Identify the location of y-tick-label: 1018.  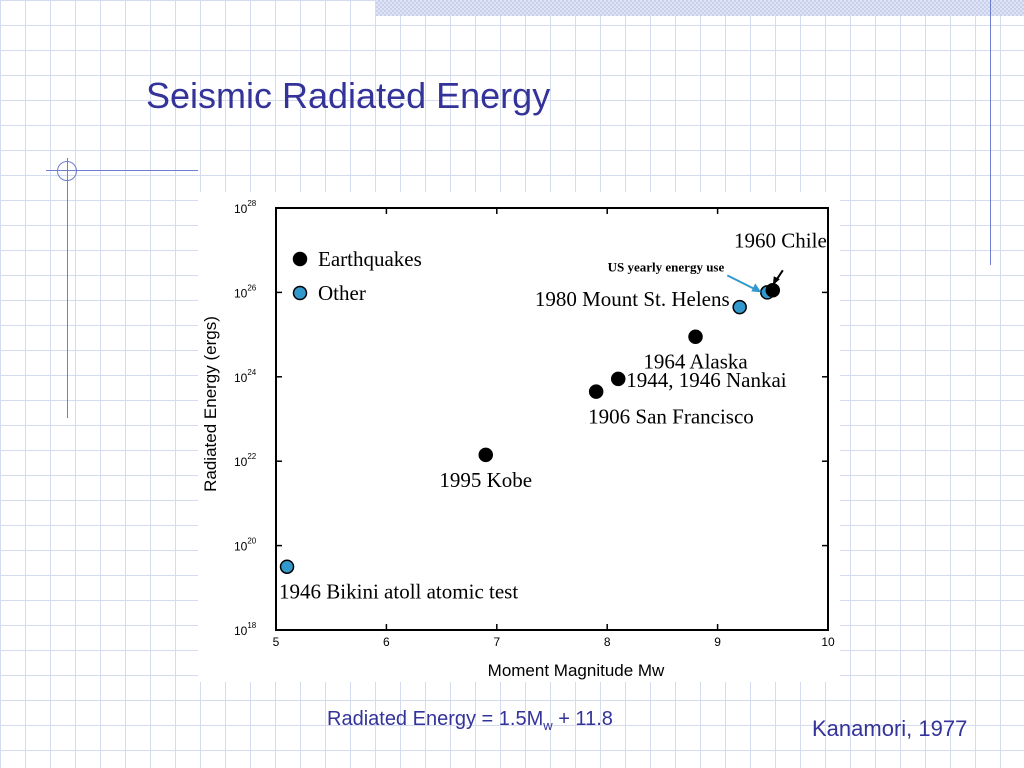
(245, 629).